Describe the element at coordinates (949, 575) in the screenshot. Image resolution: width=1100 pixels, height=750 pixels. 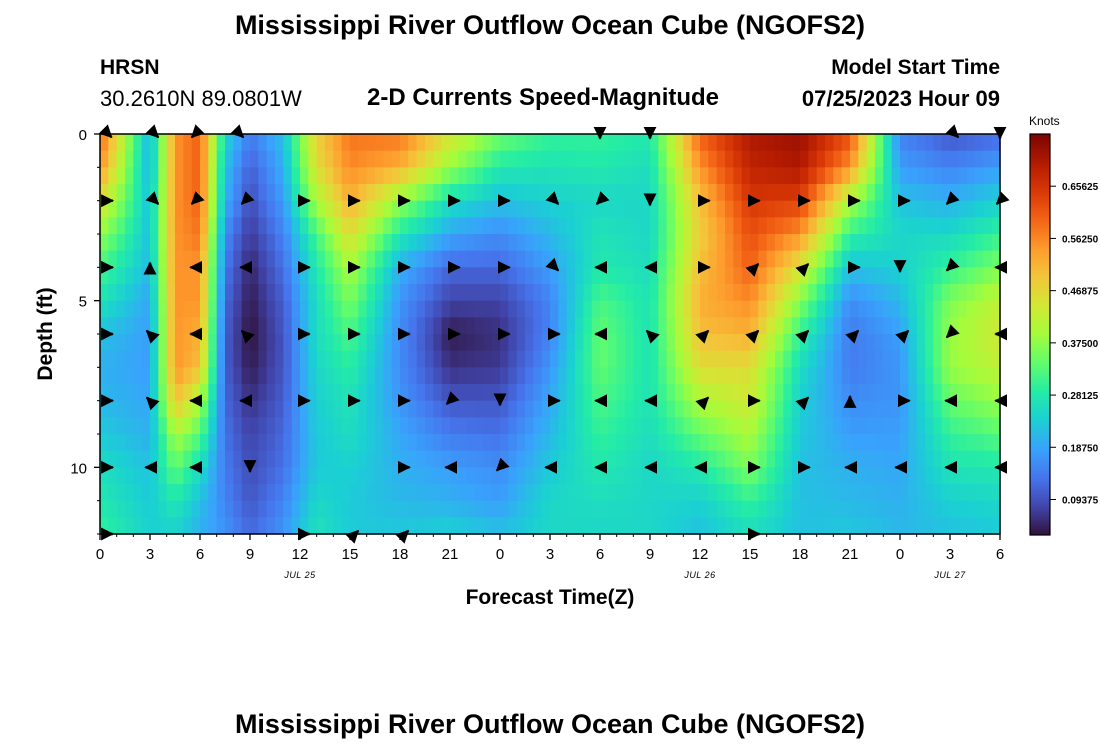
I see `date-label: JUL 27` at that location.